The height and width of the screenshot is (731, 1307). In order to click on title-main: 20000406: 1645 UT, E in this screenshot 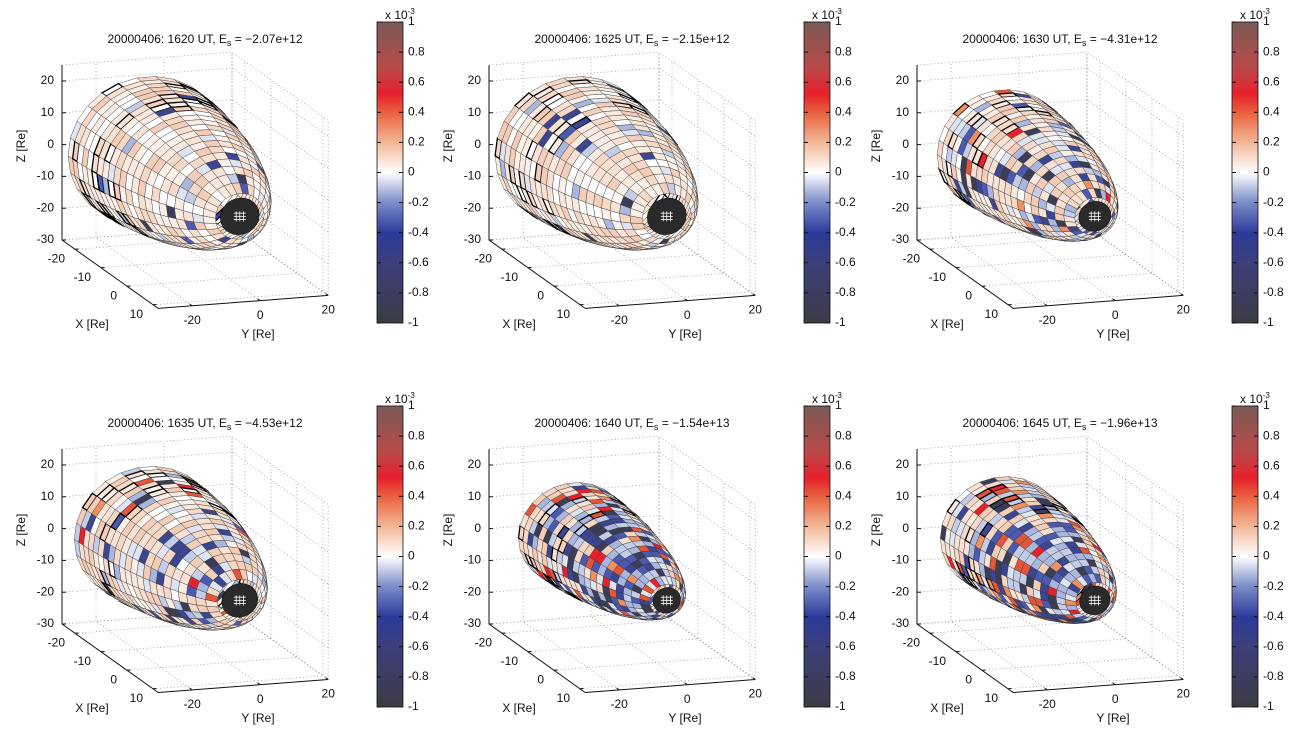, I will do `click(1021, 423)`.